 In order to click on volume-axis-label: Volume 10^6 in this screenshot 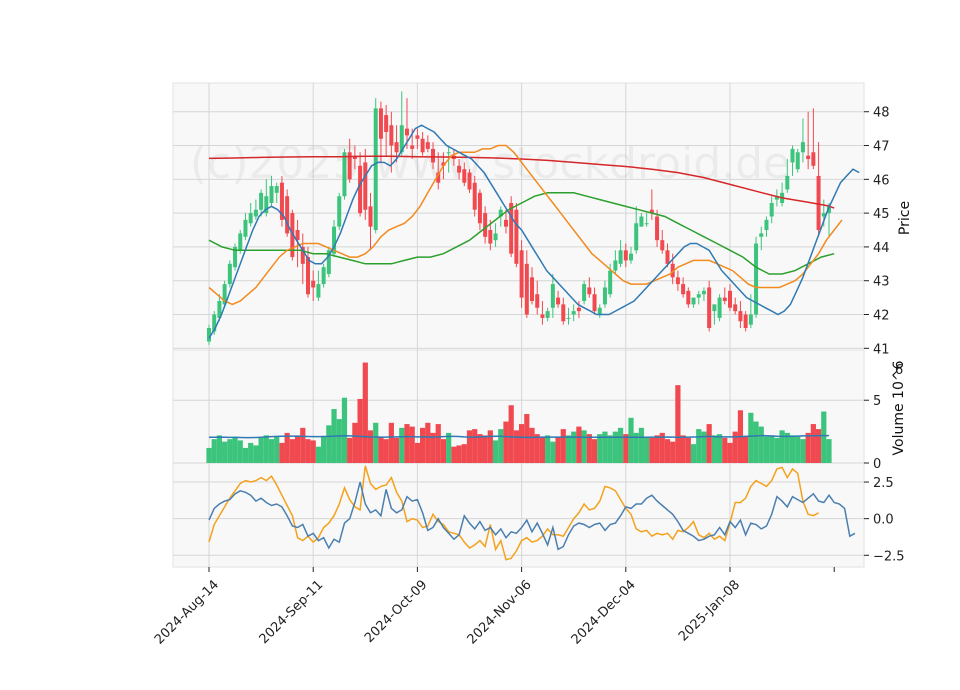, I will do `click(899, 407)`.